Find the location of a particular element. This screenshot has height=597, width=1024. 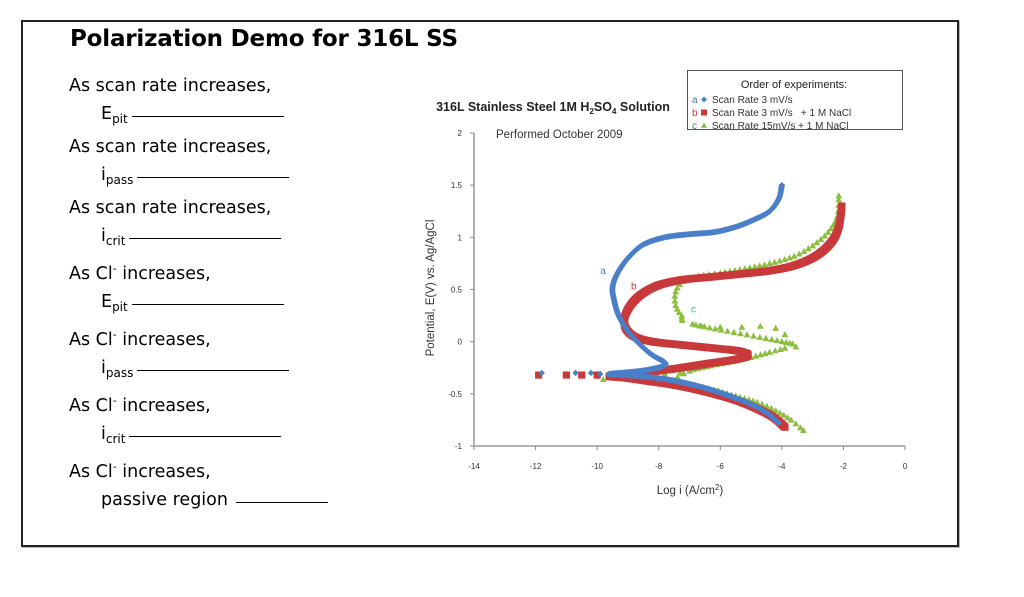

chart-title-part: 2 is located at coordinates (591, 111).